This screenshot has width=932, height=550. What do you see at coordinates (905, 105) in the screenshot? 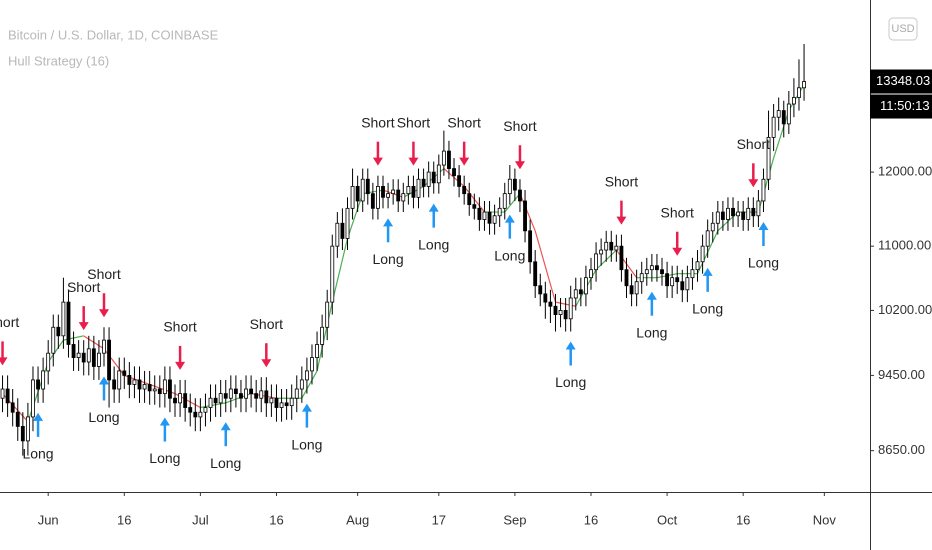
I see `countdown-label: 11:50:13` at bounding box center [905, 105].